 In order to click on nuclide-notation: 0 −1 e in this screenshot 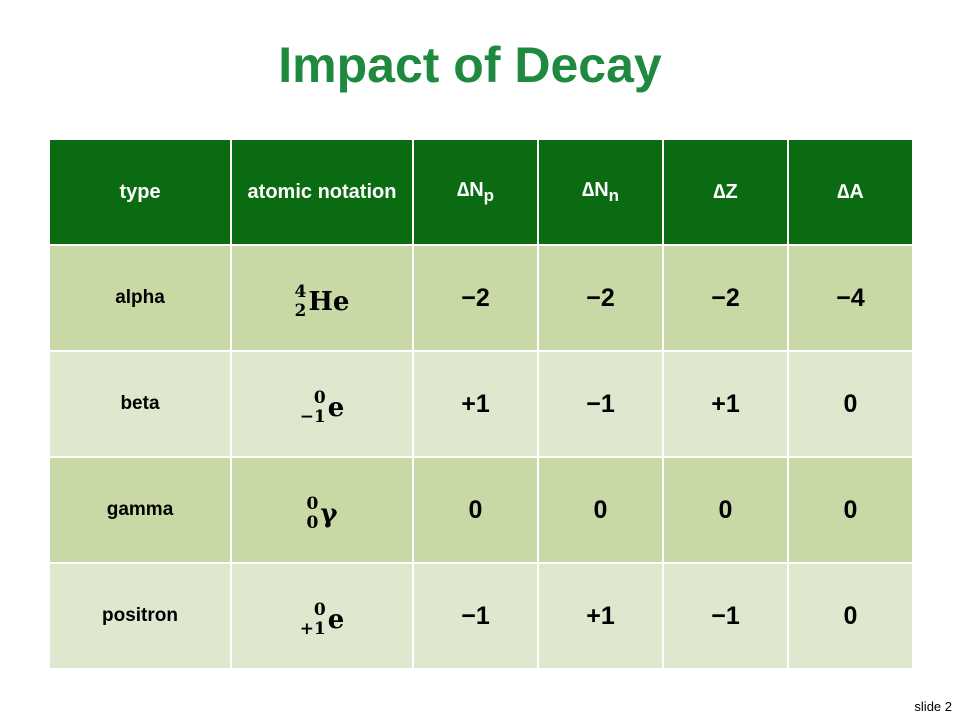, I will do `click(322, 408)`.